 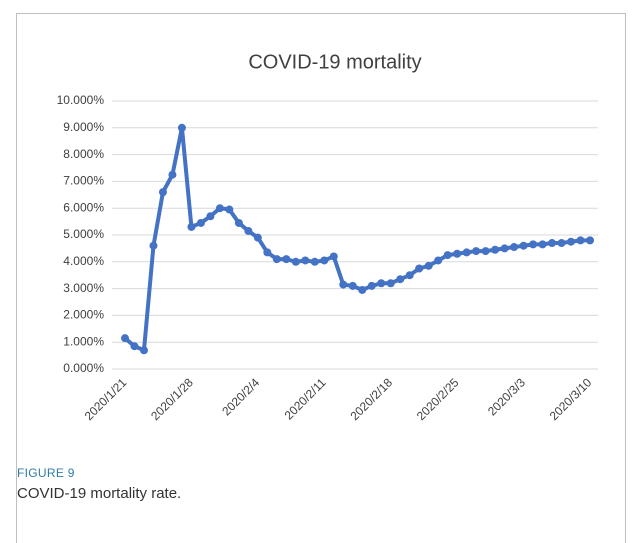 What do you see at coordinates (506, 396) in the screenshot?
I see `x-tick-label: 2020/3/3` at bounding box center [506, 396].